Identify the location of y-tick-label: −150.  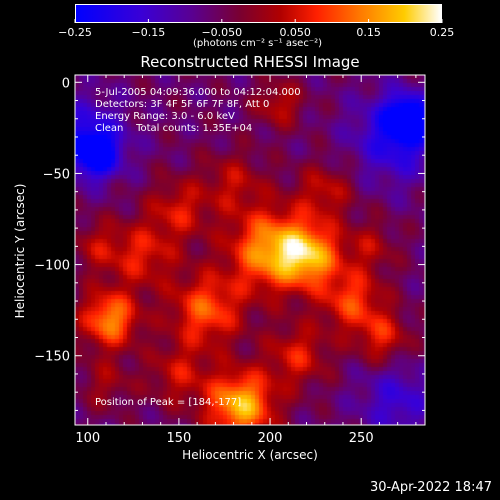
(52, 357).